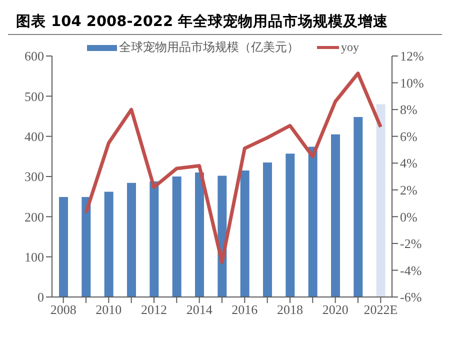 This screenshot has height=340, width=450. What do you see at coordinates (63, 310) in the screenshot?
I see `x-tick-label: 2008` at bounding box center [63, 310].